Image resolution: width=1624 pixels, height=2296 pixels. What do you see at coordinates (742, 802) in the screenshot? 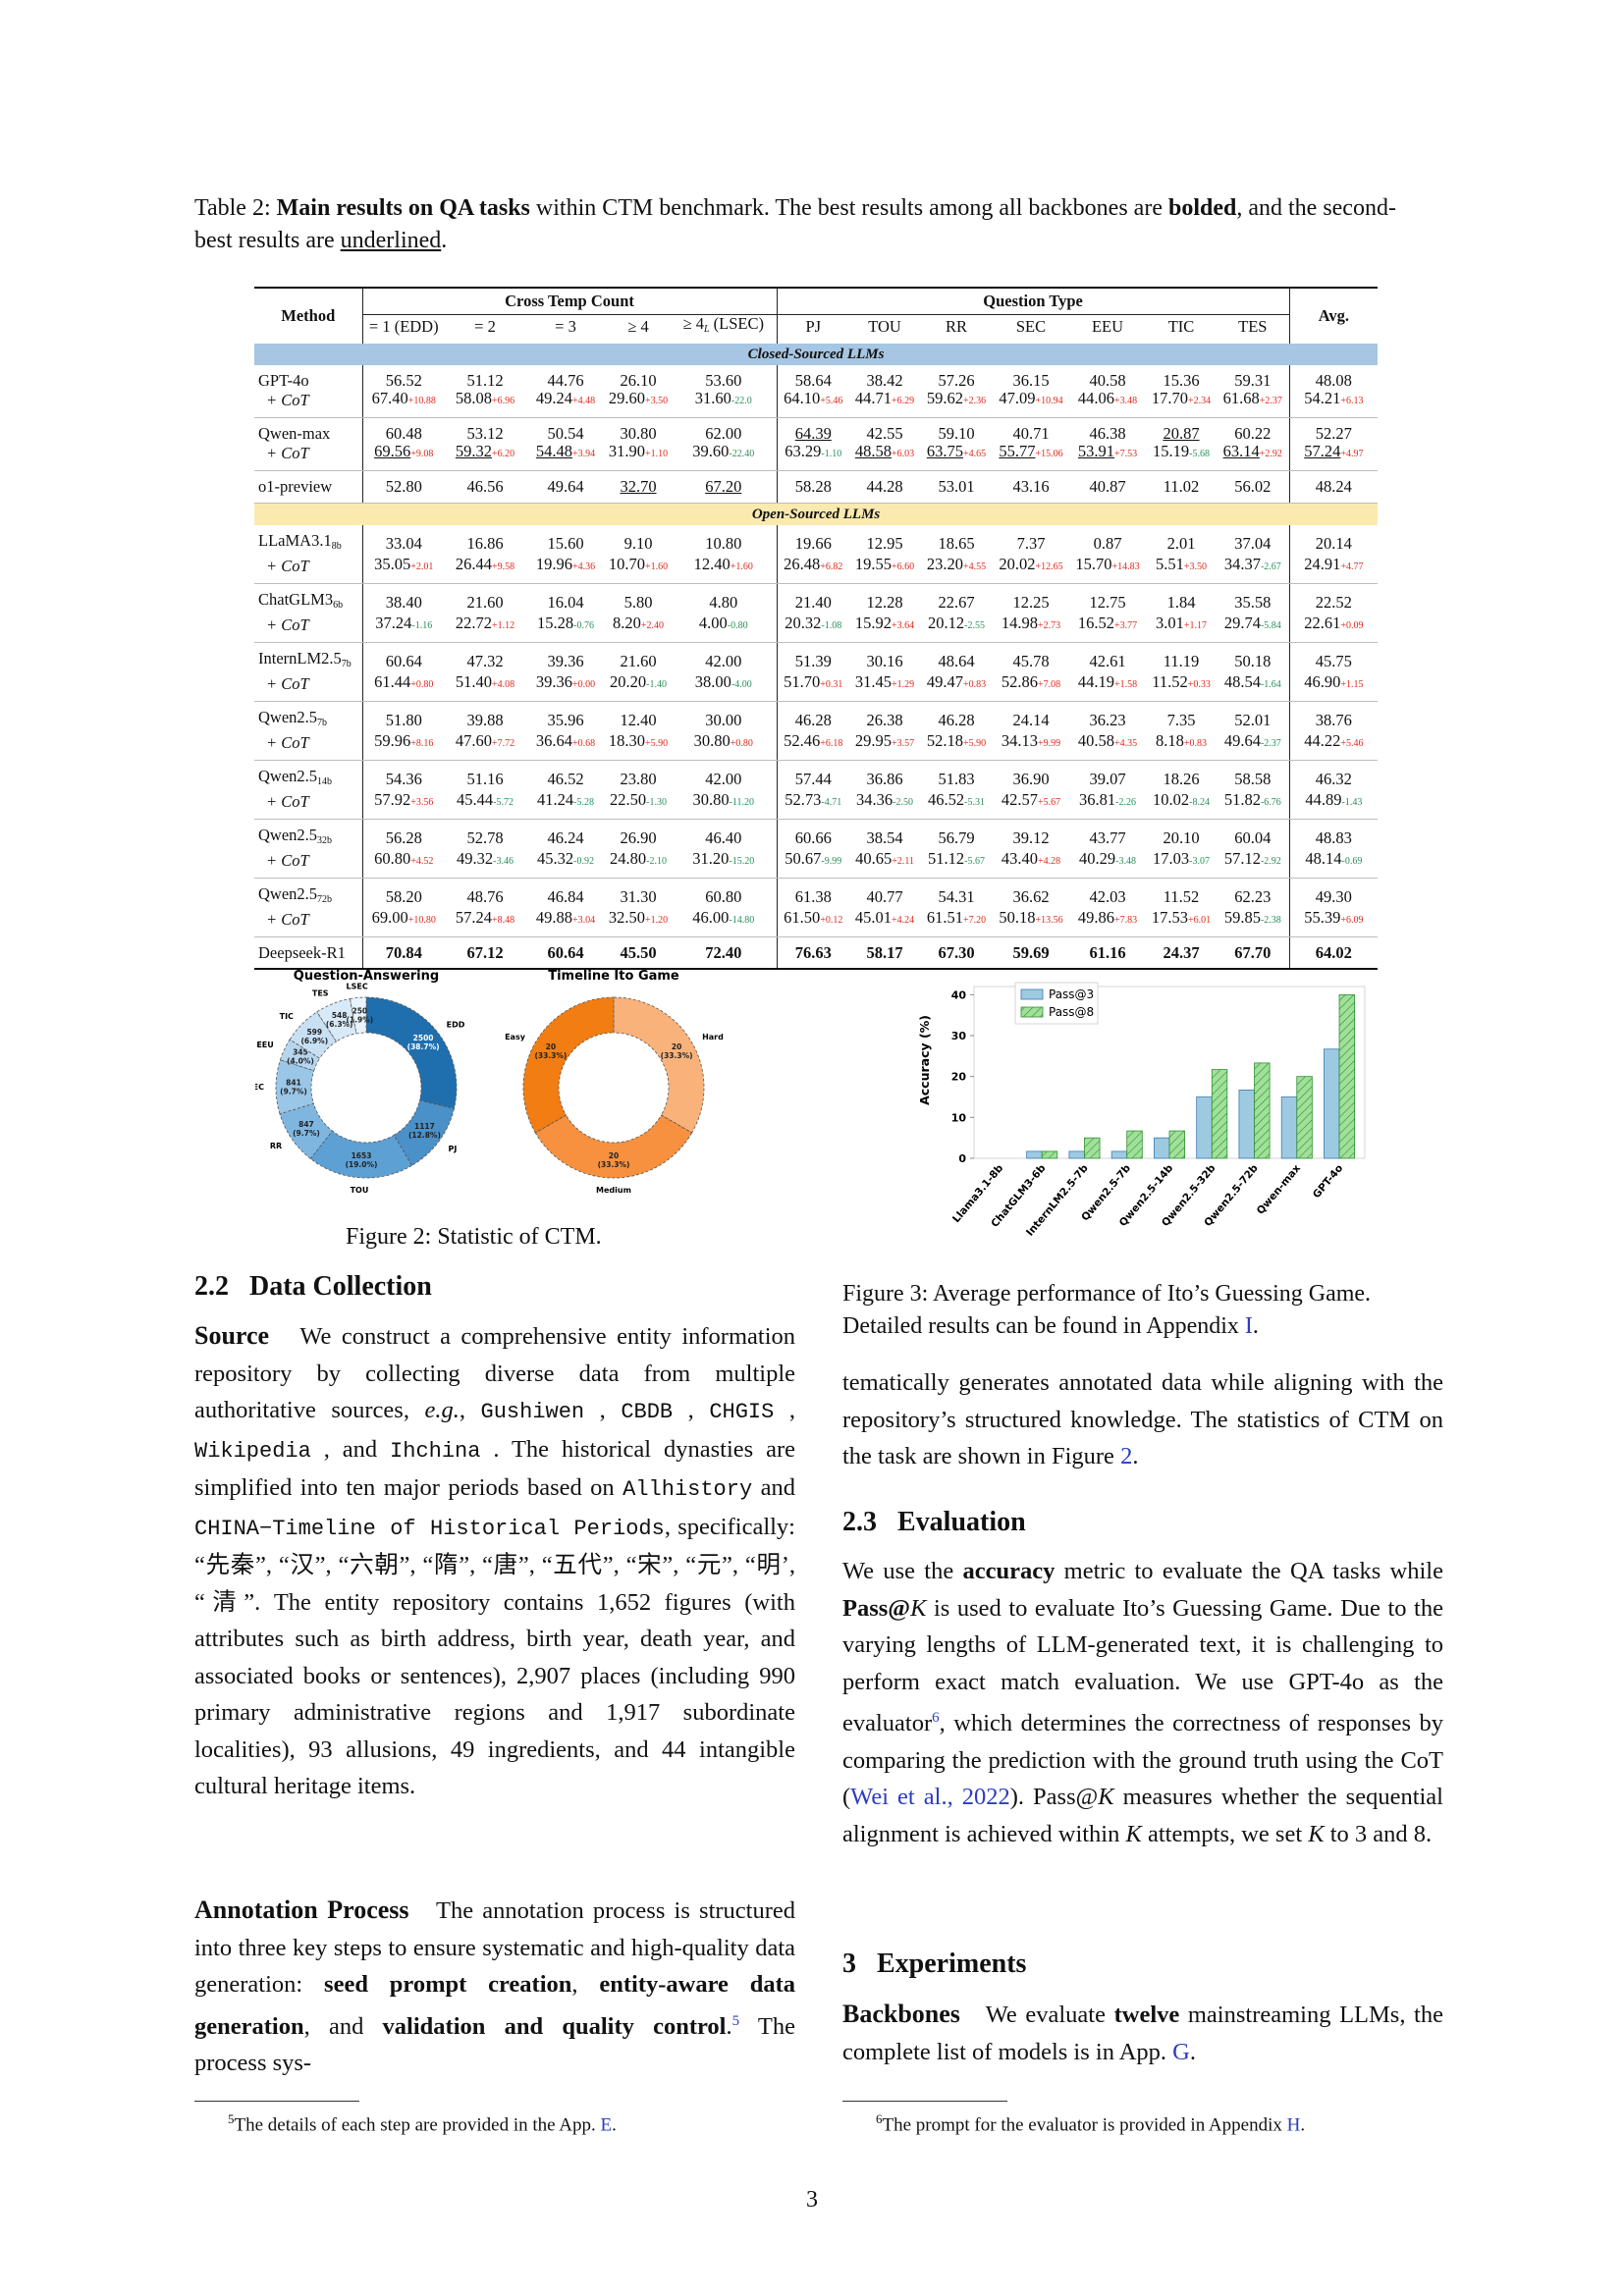
I see `delta-value: -11.20` at bounding box center [742, 802].